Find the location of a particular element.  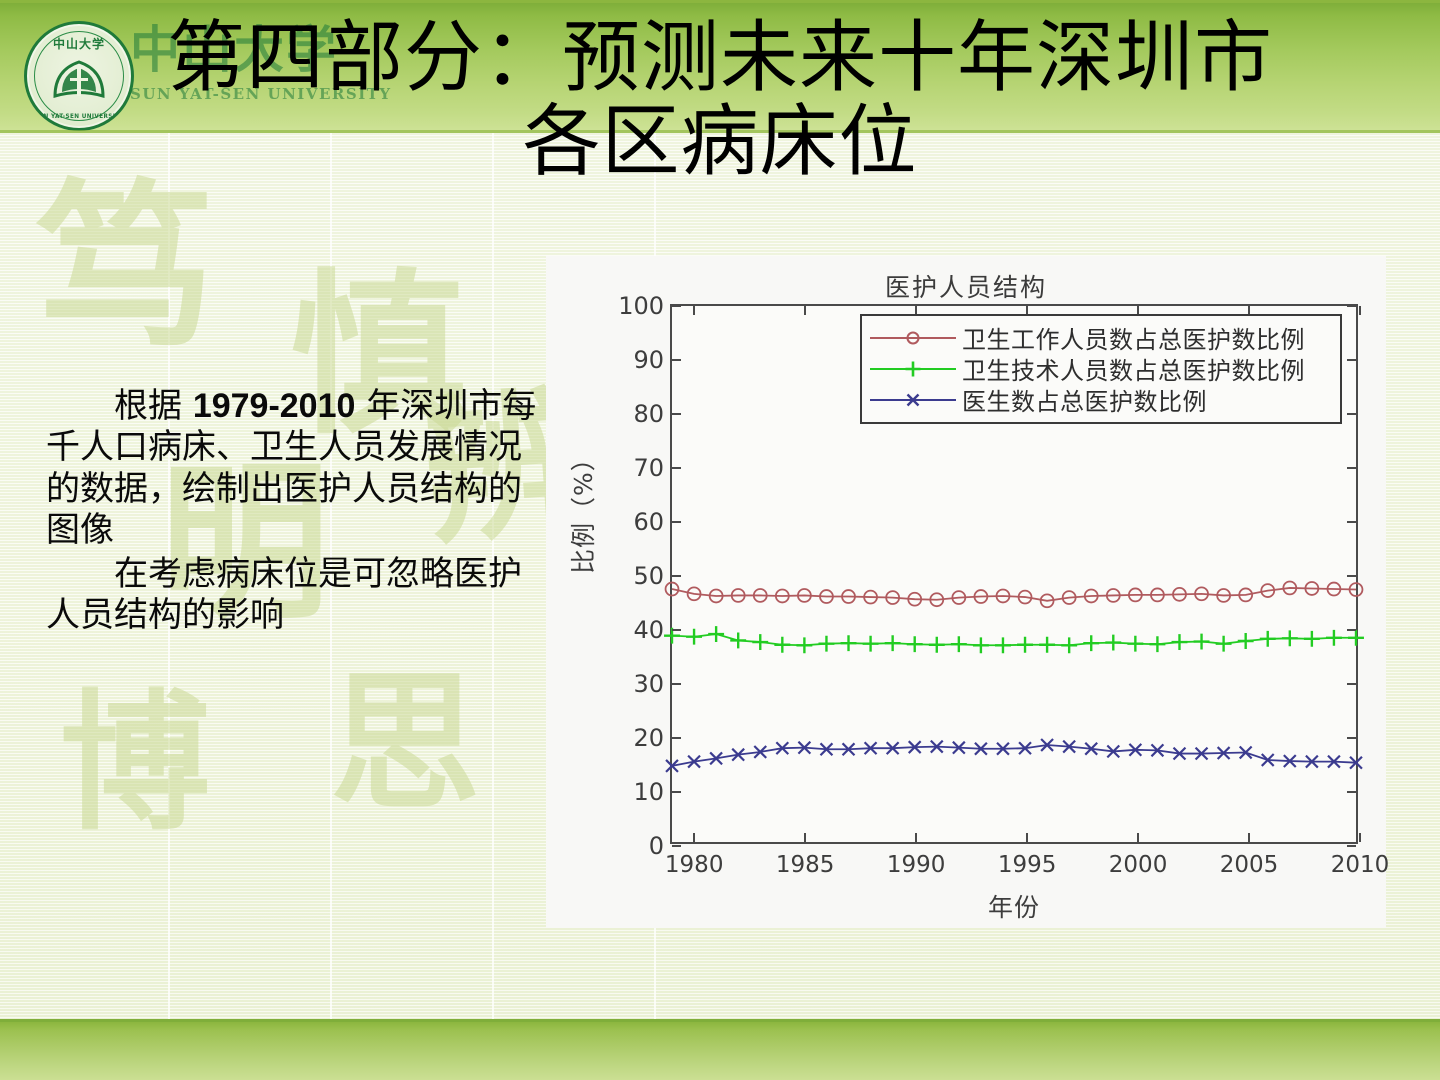

x-tick-label: 2010 is located at coordinates (1360, 865).